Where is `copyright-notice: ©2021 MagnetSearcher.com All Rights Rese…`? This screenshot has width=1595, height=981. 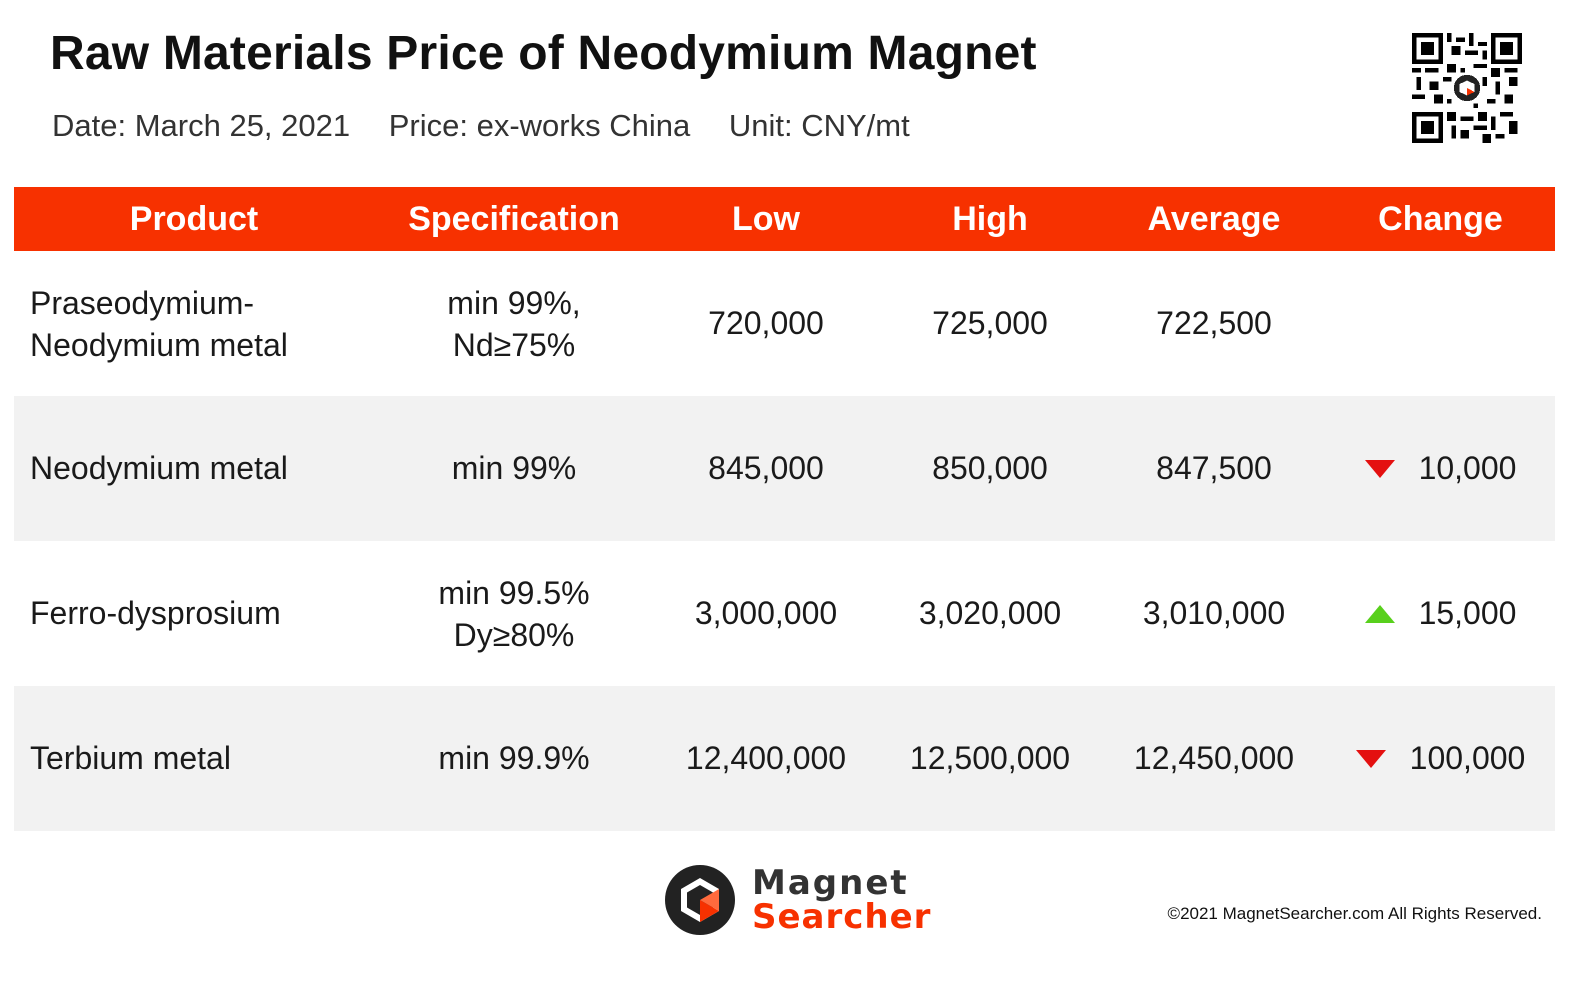
copyright-notice: ©2021 MagnetSearcher.com All Rights Rese… is located at coordinates (1354, 913).